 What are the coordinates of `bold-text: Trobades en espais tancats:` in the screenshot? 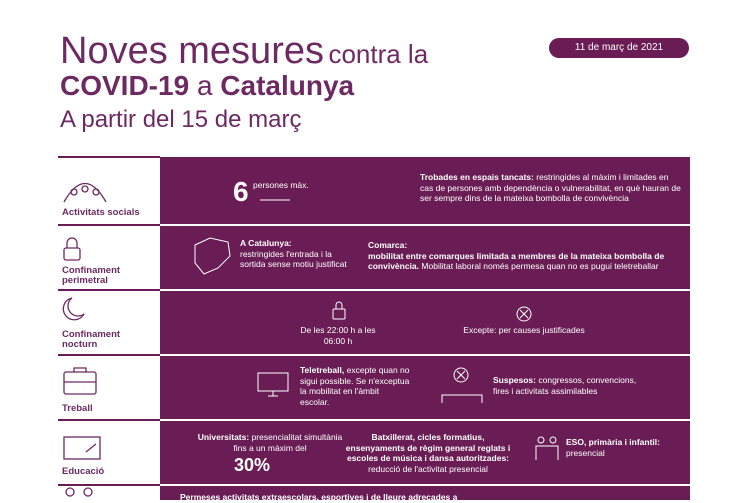 It's located at (477, 177).